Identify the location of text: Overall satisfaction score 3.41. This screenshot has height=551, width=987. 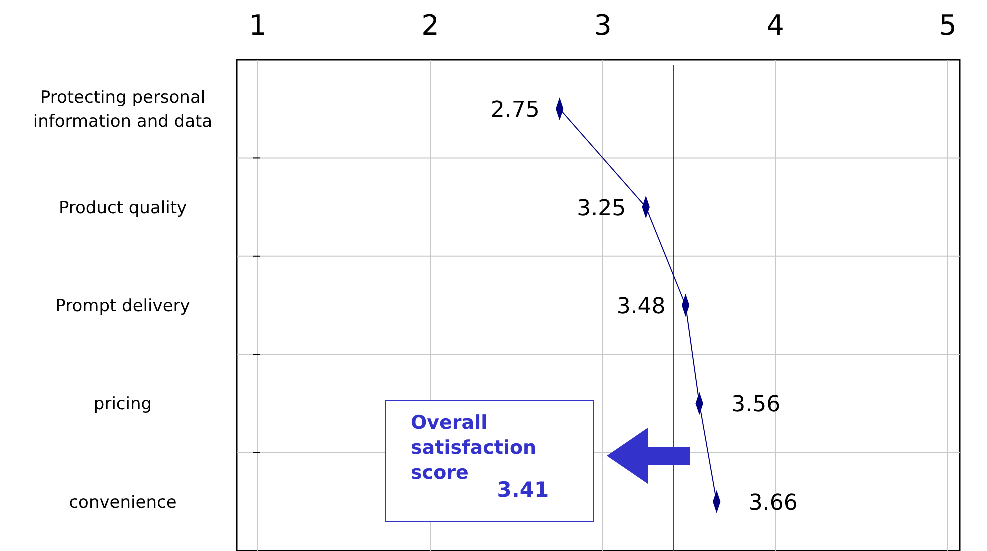
(480, 457).